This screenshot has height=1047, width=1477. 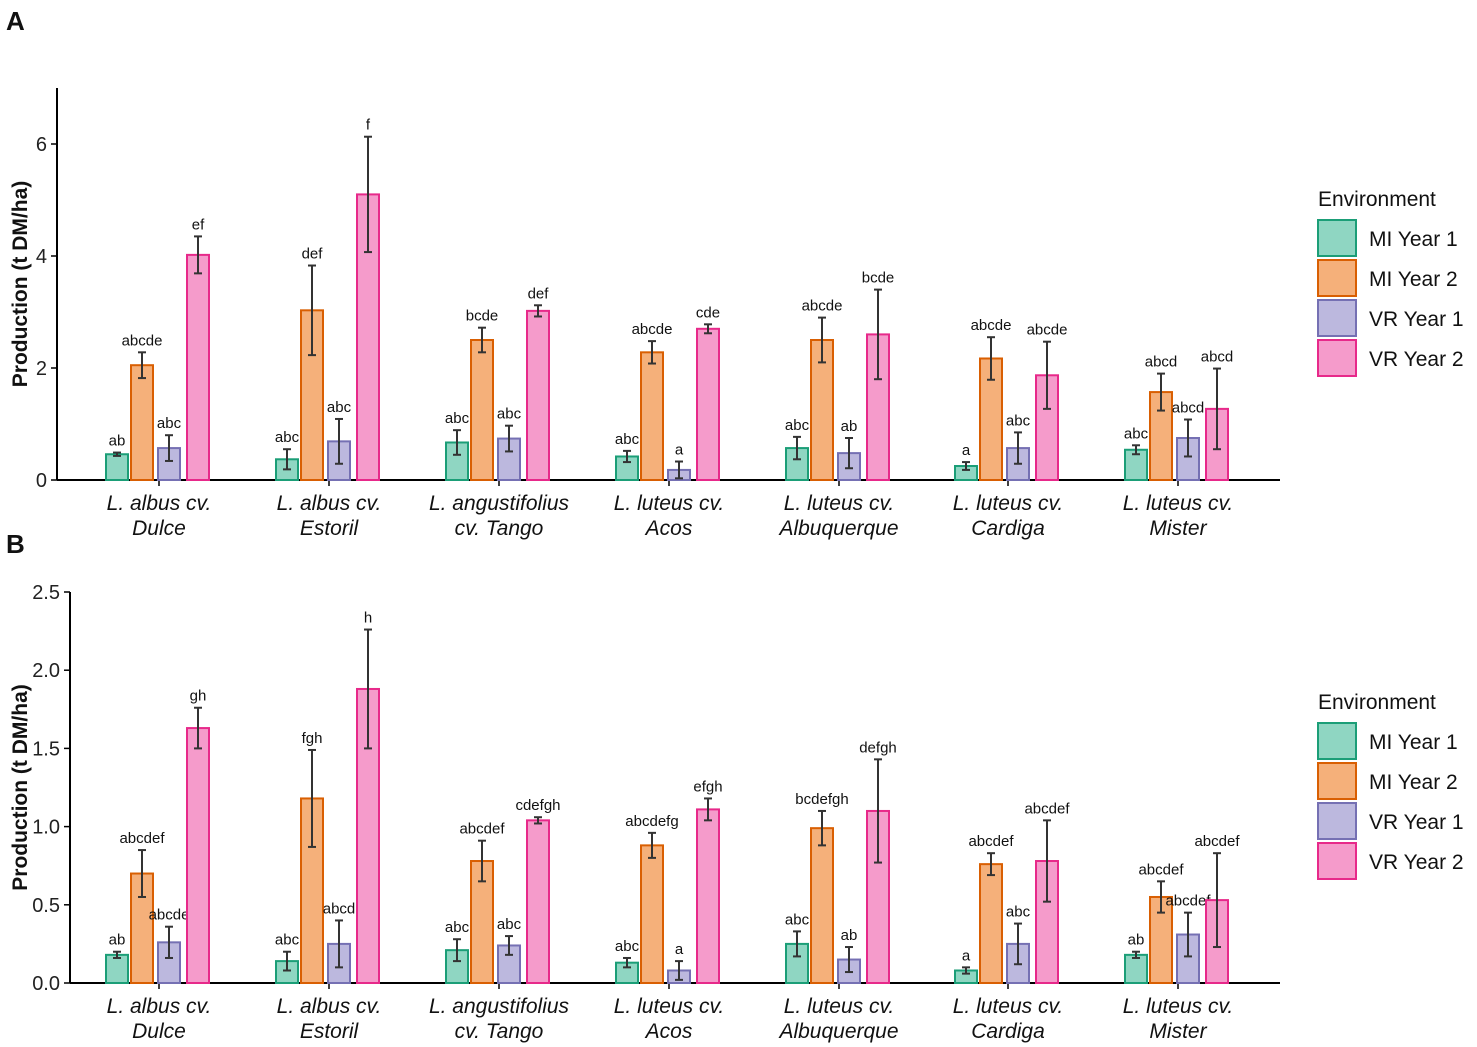 I want to click on y-tick-label: 1.5, so click(x=46, y=749).